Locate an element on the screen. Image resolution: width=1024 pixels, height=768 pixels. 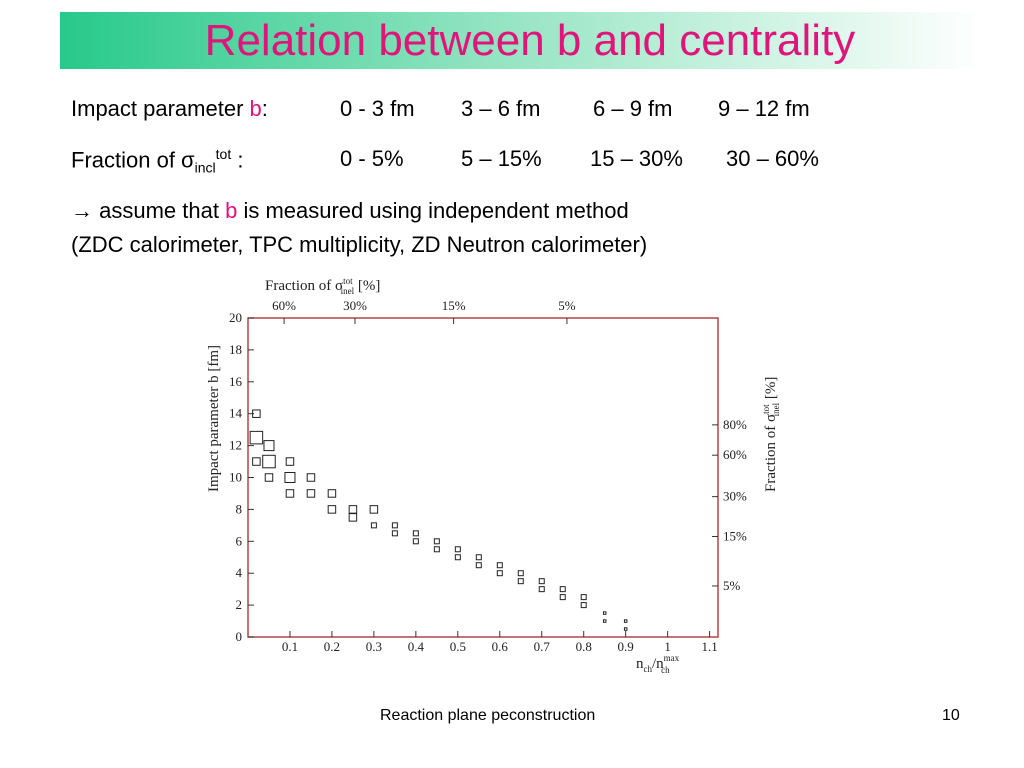
note-highlight: b is located at coordinates (231, 210).